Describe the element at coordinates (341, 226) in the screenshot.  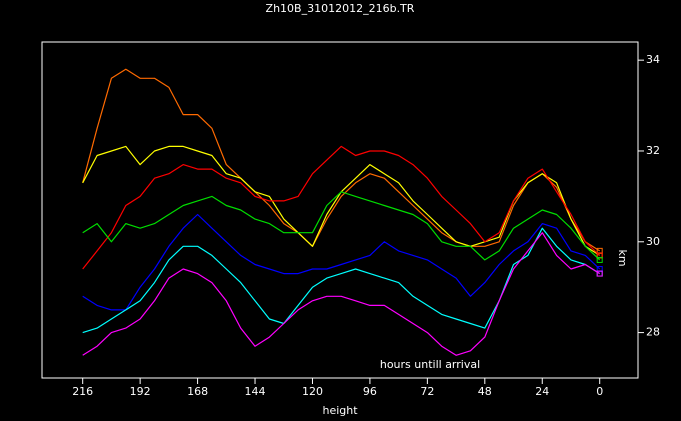
I see `series-line` at that location.